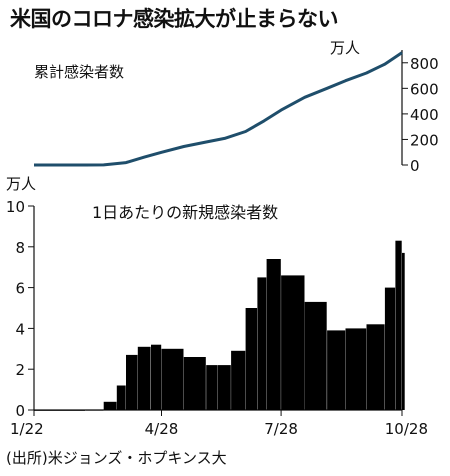 The image size is (450, 476). I want to click on cumulative-title: 累計感染者数, so click(79, 72).